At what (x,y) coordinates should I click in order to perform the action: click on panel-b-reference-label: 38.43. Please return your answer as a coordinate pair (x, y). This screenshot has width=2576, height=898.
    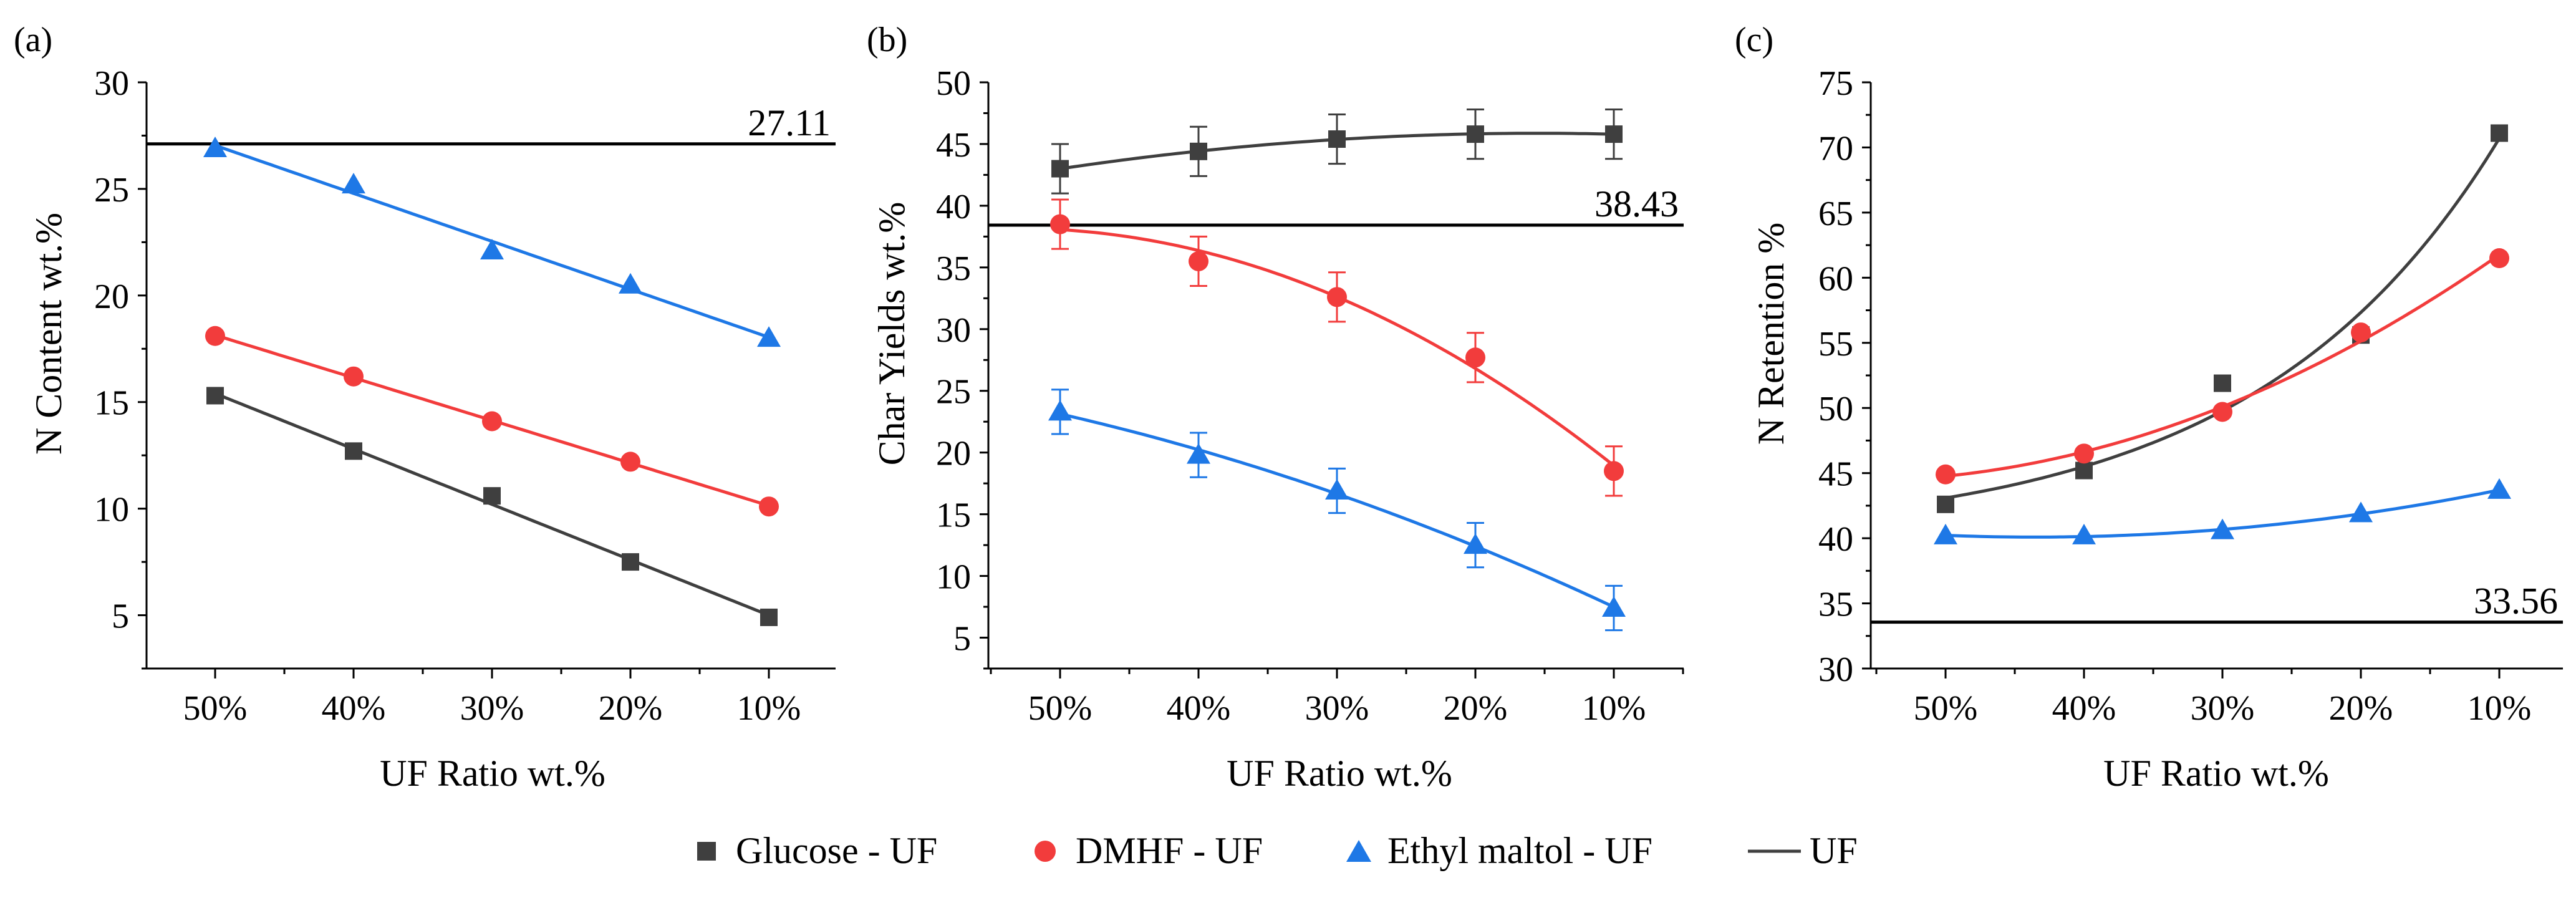
    Looking at the image, I should click on (1636, 203).